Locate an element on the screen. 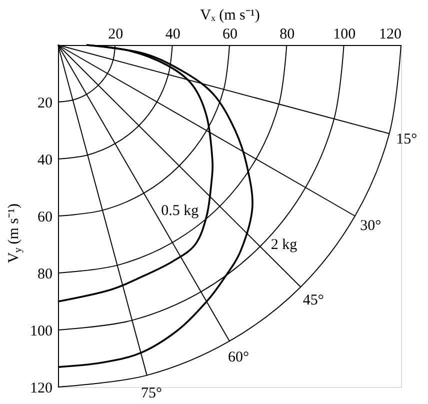 The height and width of the screenshot is (404, 428). annotation: 60° is located at coordinates (238, 358).